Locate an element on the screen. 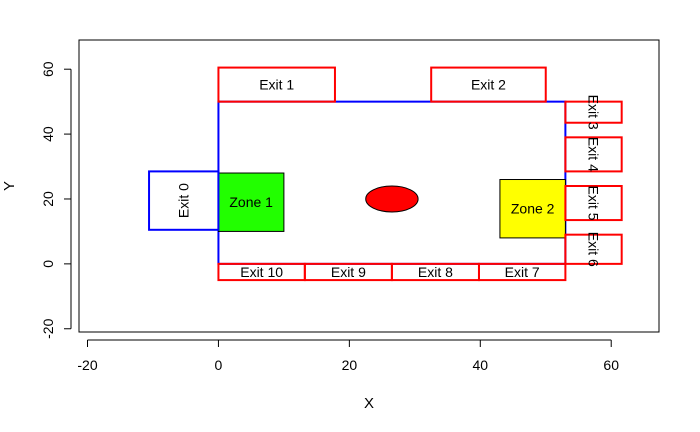 The height and width of the screenshot is (432, 700). x-tick-label: -20 is located at coordinates (87, 365).